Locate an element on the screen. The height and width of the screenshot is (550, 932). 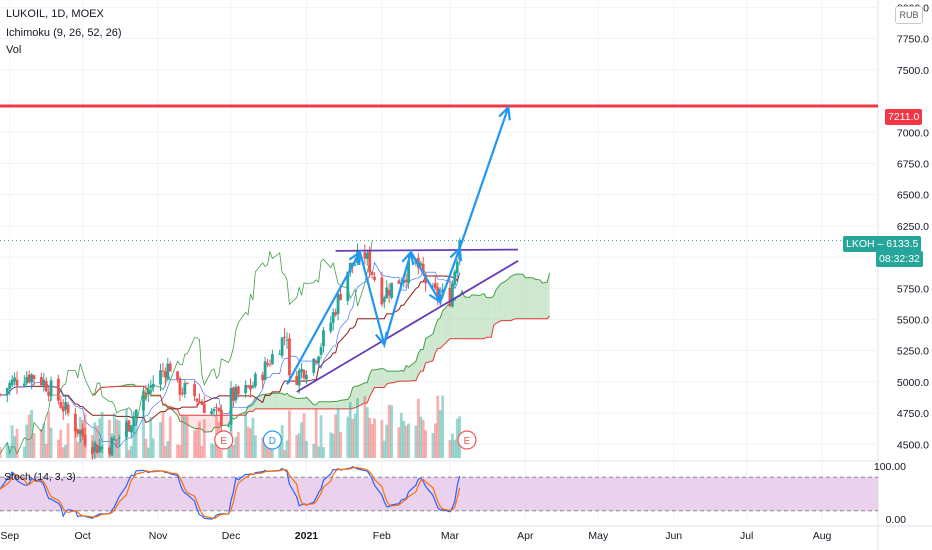
y-tick-label: 7750.0 is located at coordinates (913, 40).